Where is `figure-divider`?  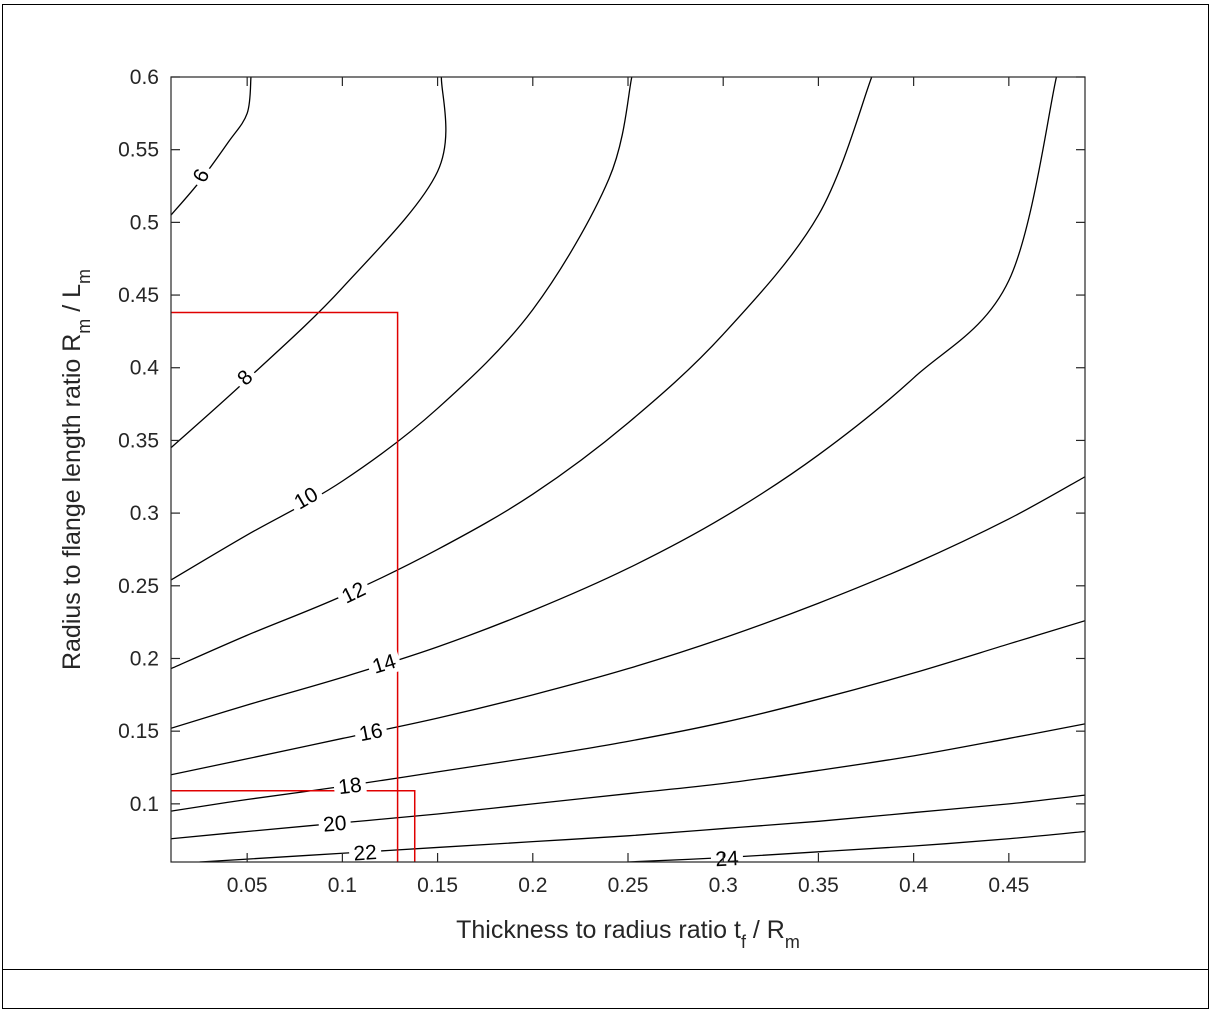
figure-divider is located at coordinates (605, 969).